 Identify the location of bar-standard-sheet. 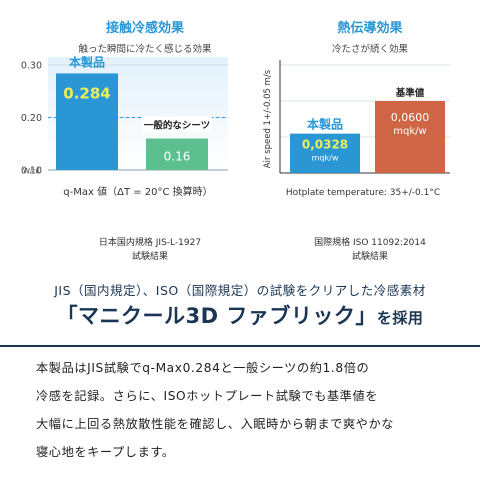
(177, 154).